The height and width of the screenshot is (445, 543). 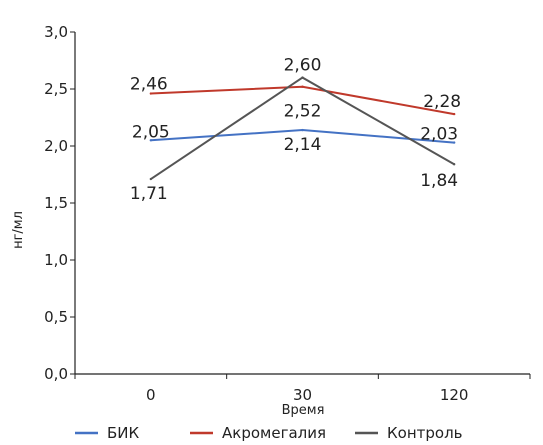 I want to click on data-label: 2,46, so click(x=149, y=85).